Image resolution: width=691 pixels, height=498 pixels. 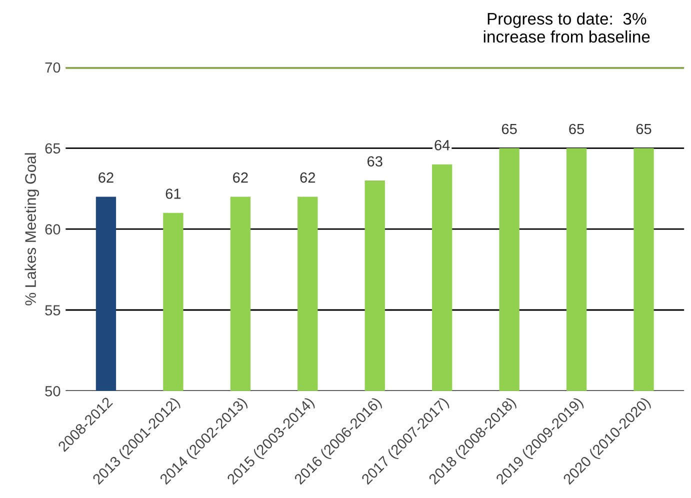 What do you see at coordinates (52, 67) in the screenshot?
I see `y-tick-label: 70` at bounding box center [52, 67].